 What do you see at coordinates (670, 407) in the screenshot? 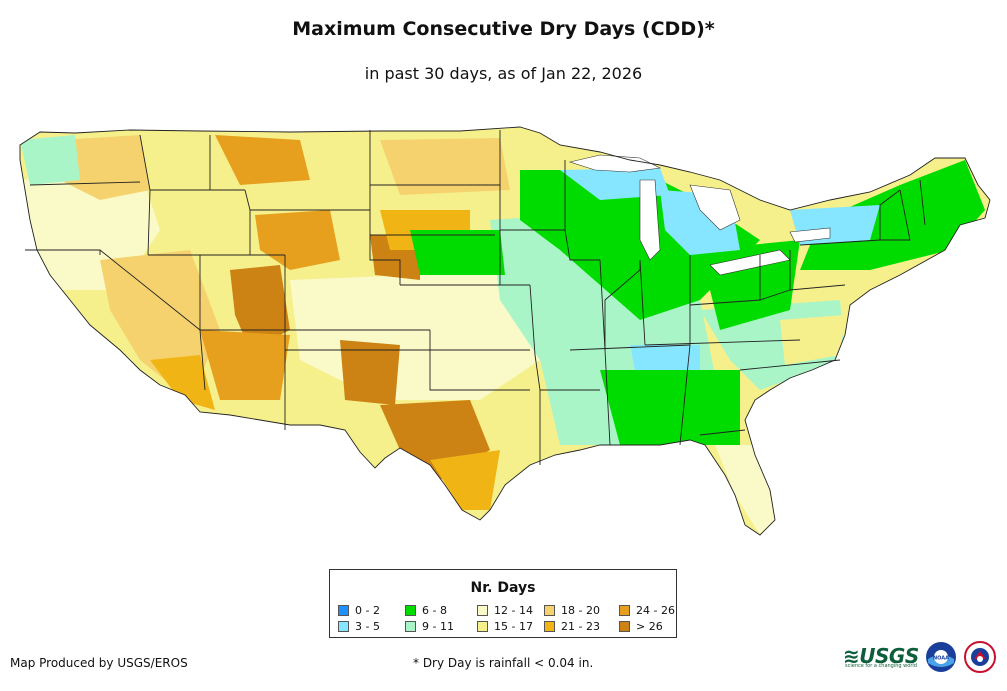
I see `zone-6-8-southeast` at bounding box center [670, 407].